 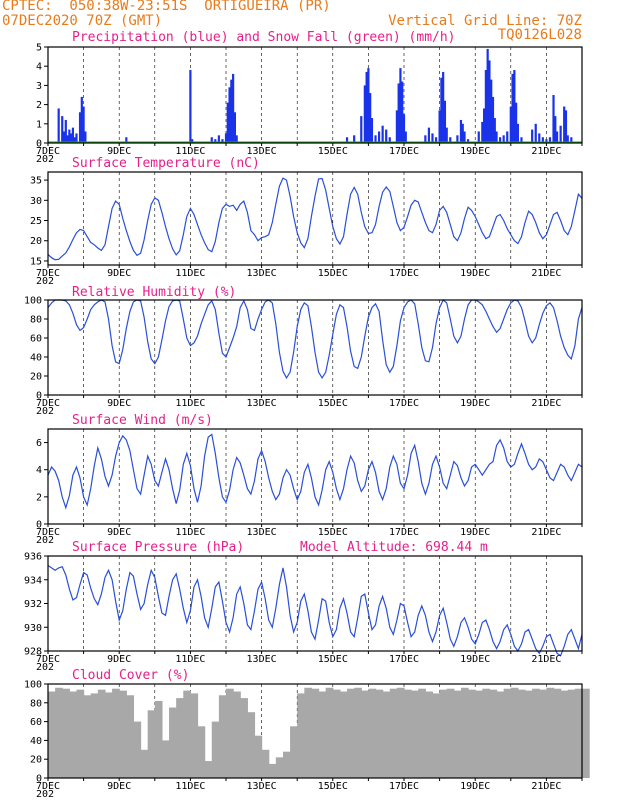 I want to click on y-tick-label: 2, so click(x=39, y=497).